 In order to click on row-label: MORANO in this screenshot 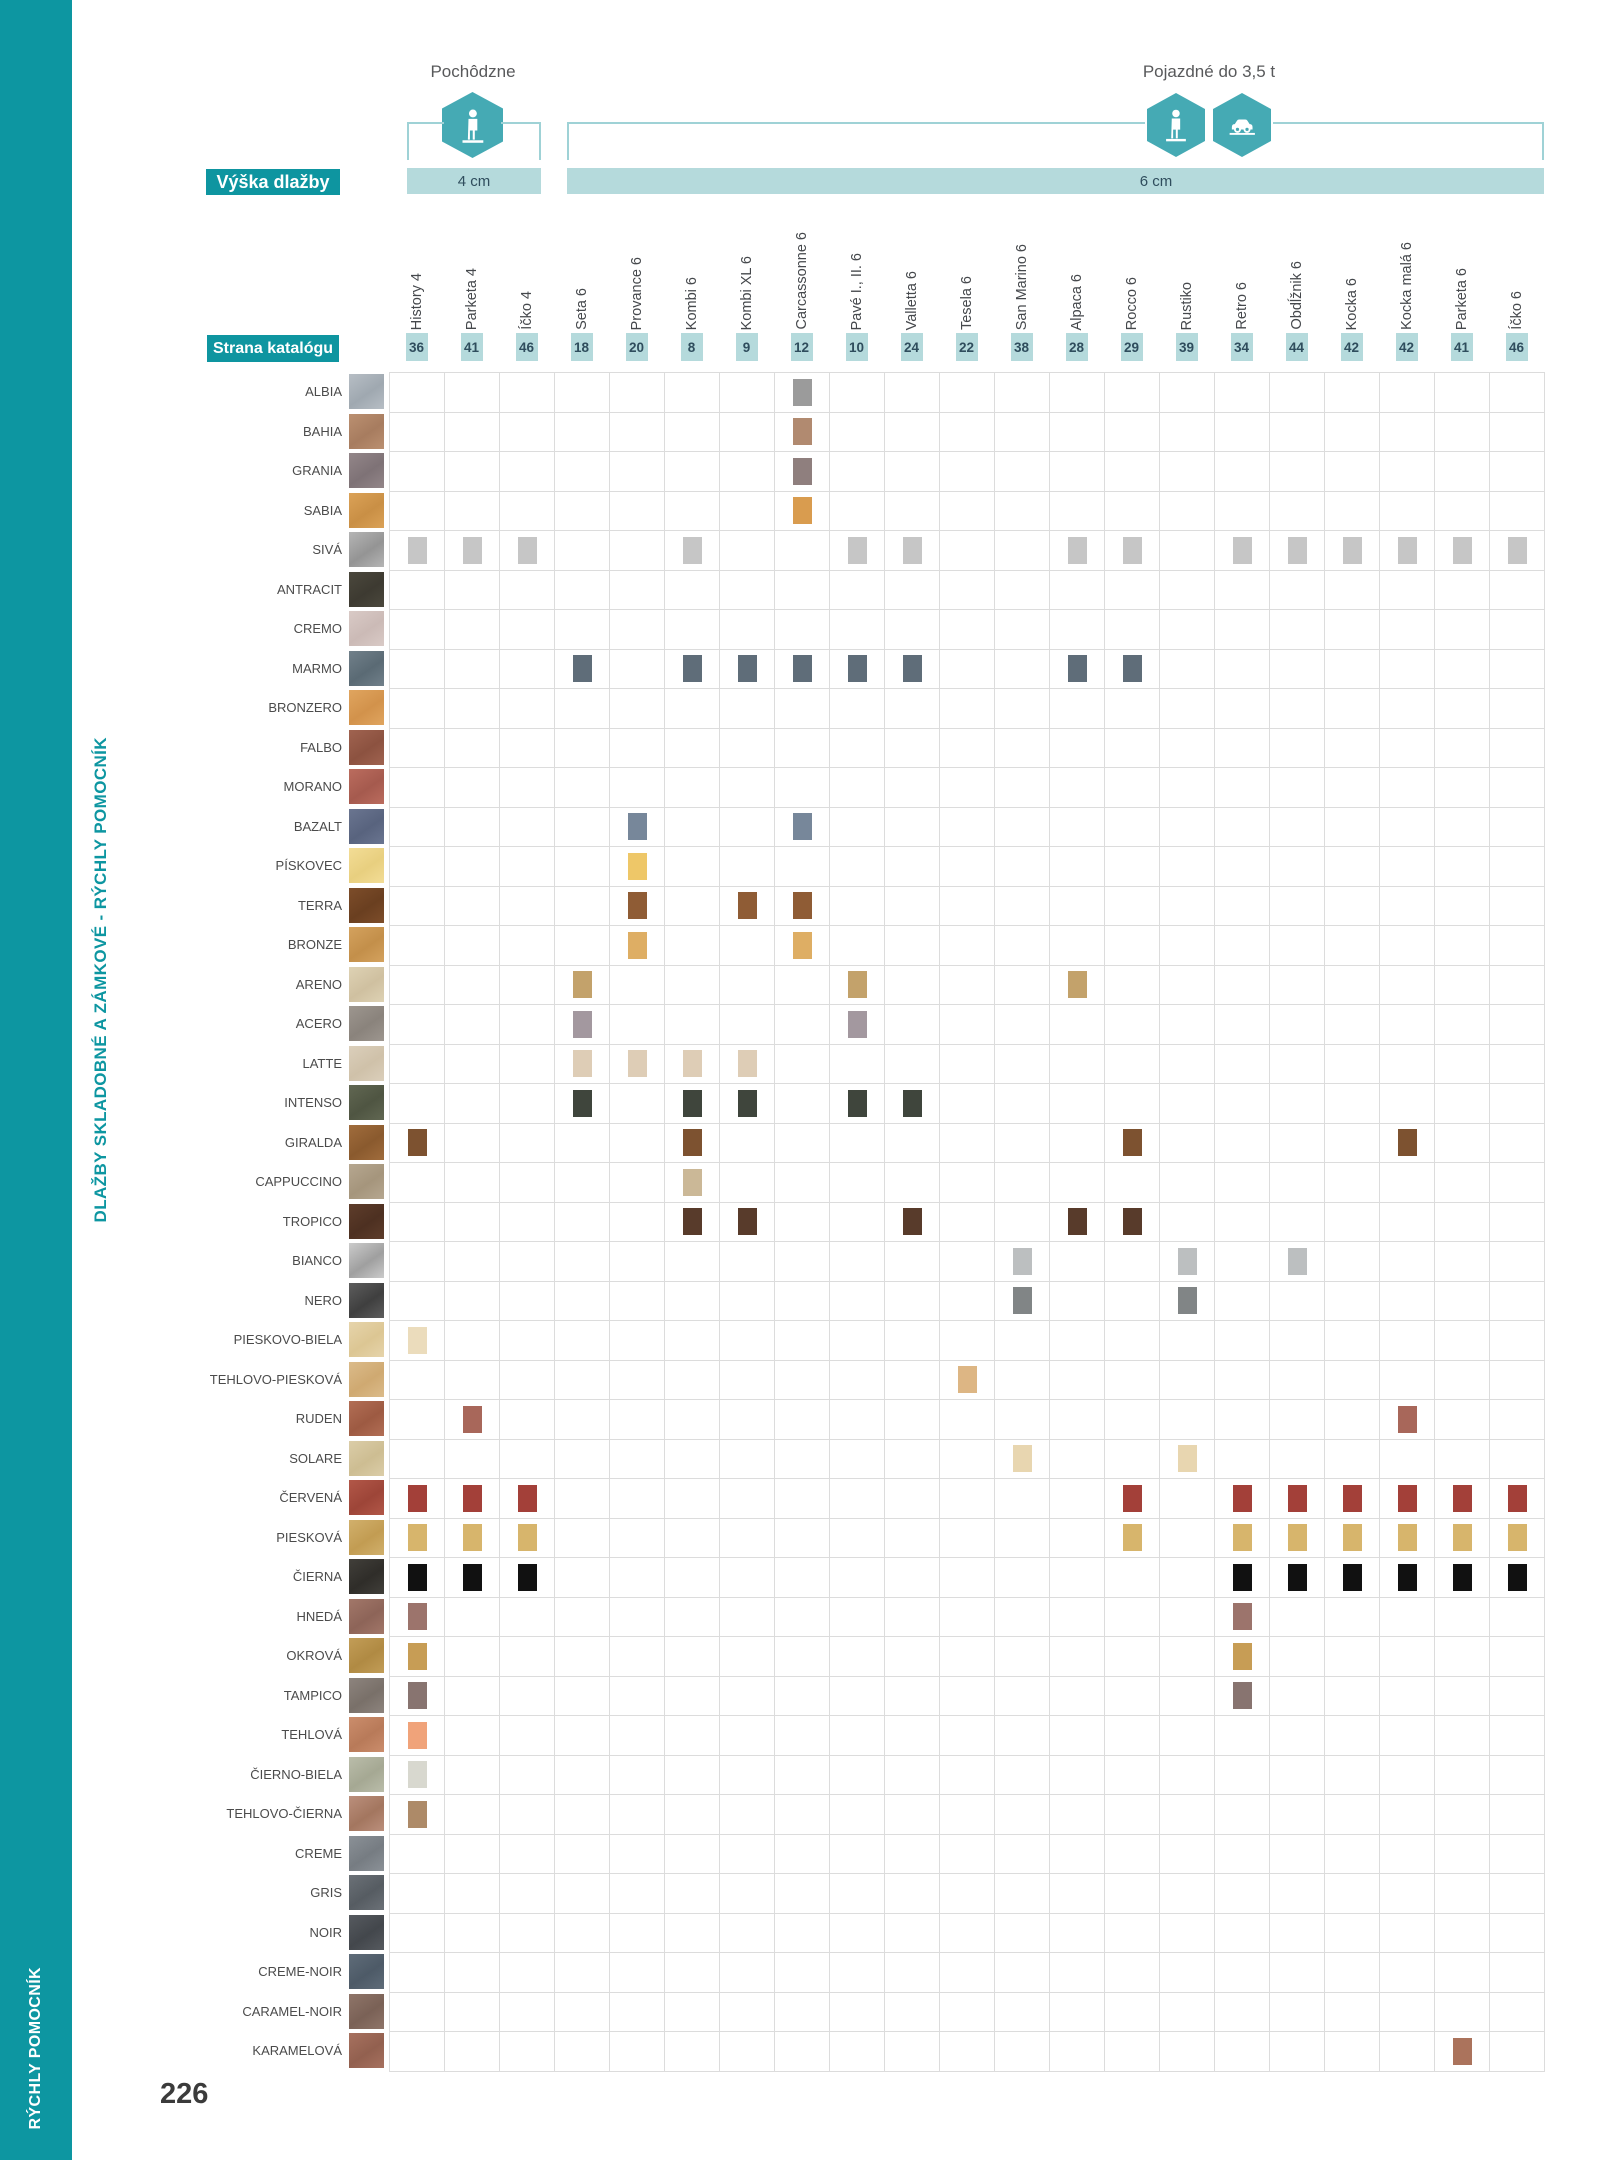, I will do `click(267, 787)`.